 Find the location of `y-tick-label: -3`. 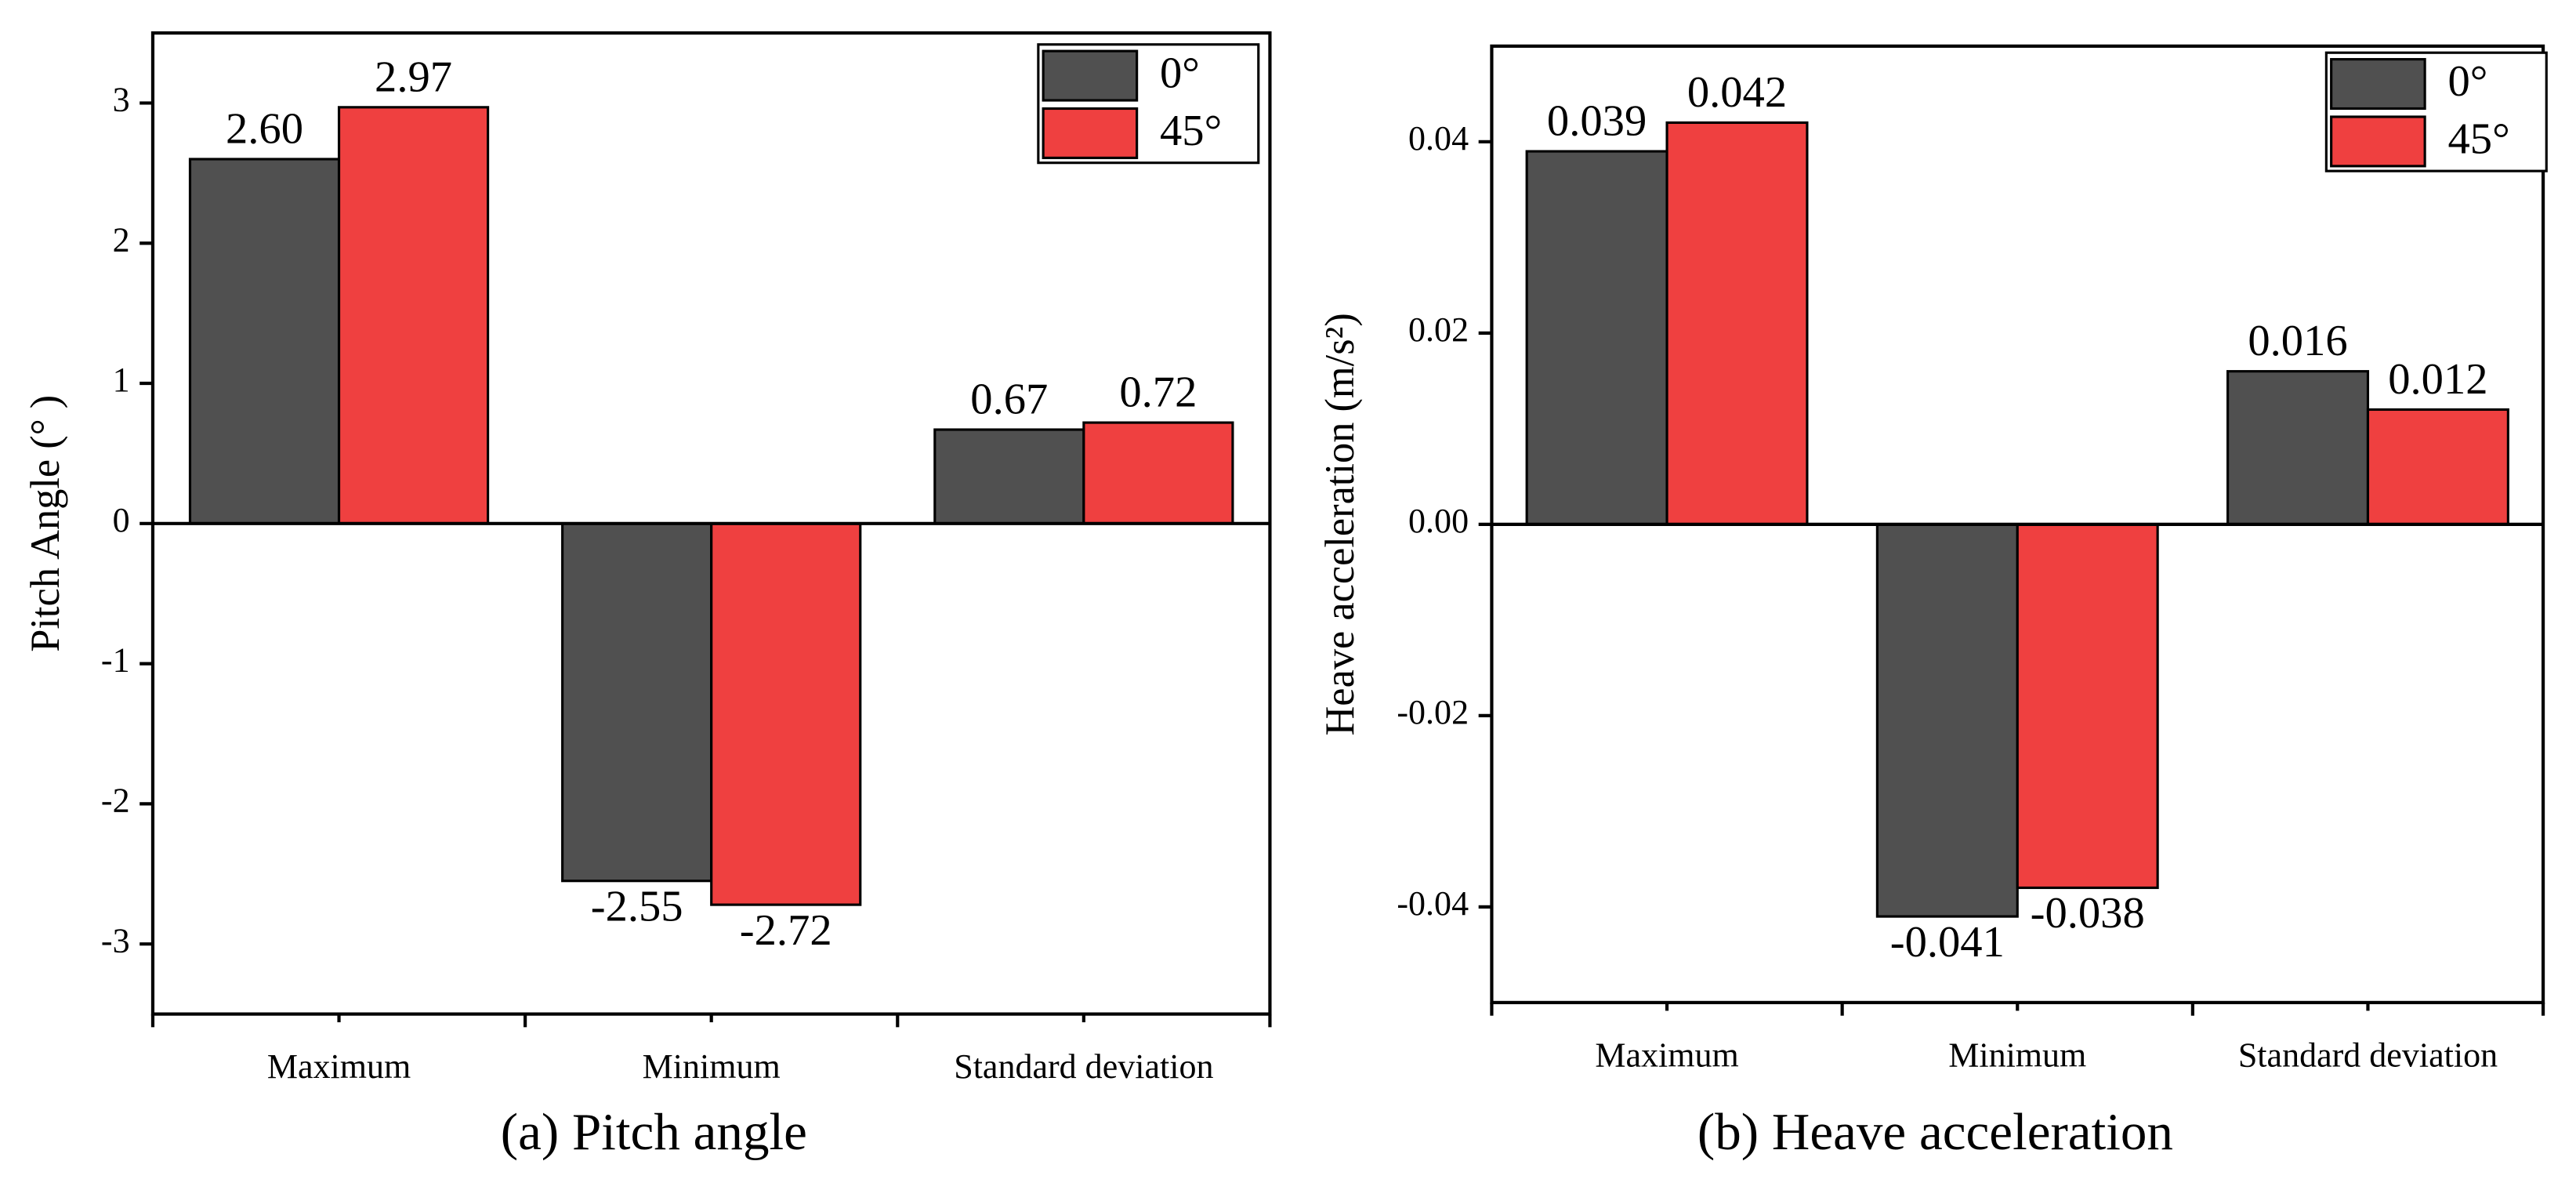

y-tick-label: -3 is located at coordinates (115, 940).